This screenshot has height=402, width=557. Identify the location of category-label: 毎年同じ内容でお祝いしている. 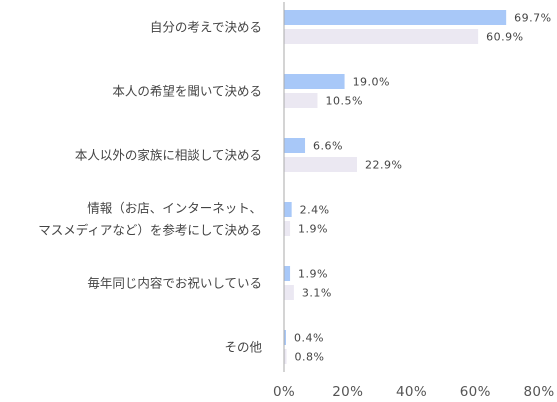
(174, 283).